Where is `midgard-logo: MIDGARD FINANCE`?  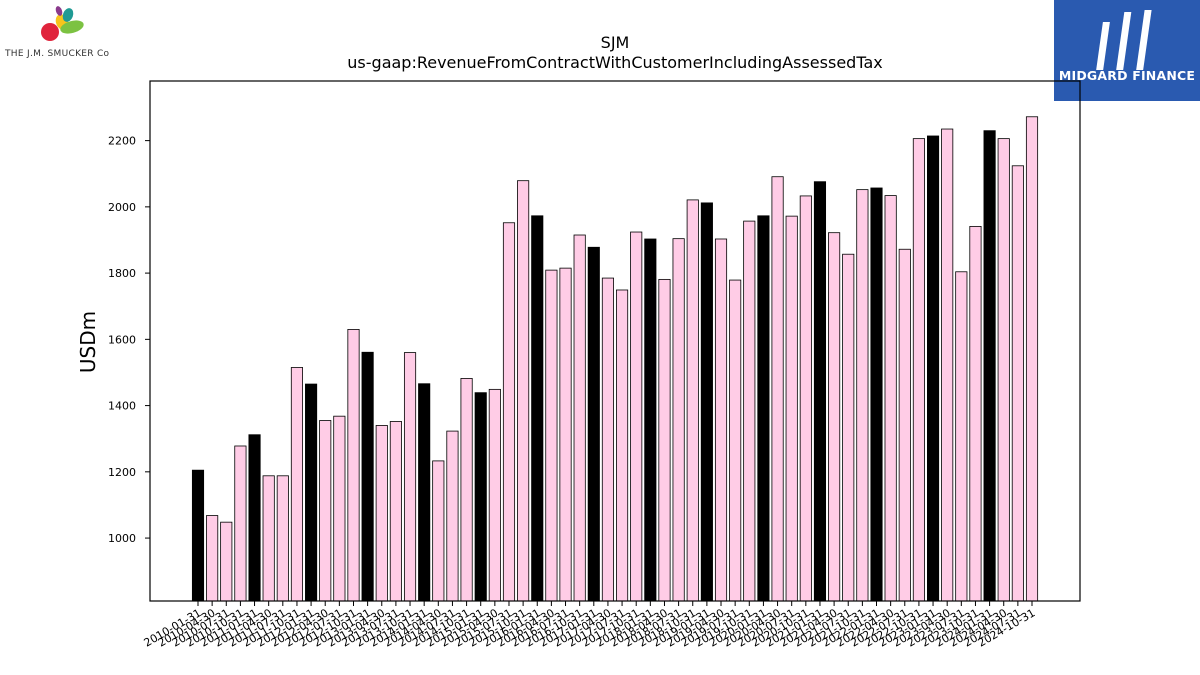
midgard-logo: MIDGARD FINANCE is located at coordinates (1127, 50).